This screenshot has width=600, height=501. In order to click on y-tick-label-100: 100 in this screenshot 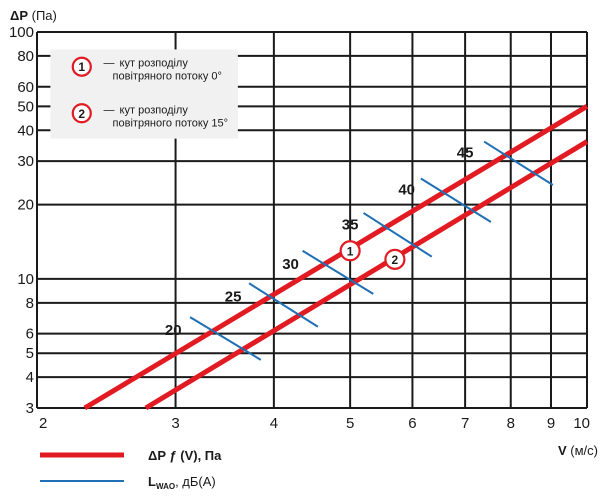, I will do `click(21, 32)`.